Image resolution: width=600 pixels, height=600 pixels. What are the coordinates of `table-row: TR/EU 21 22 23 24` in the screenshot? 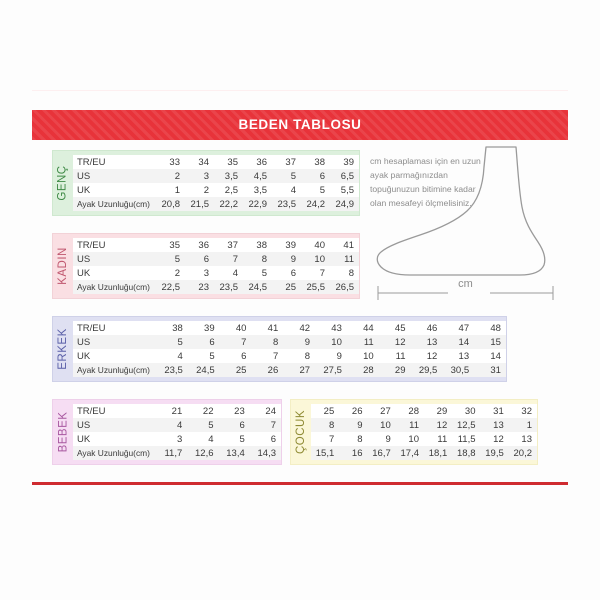 It's located at (177, 411).